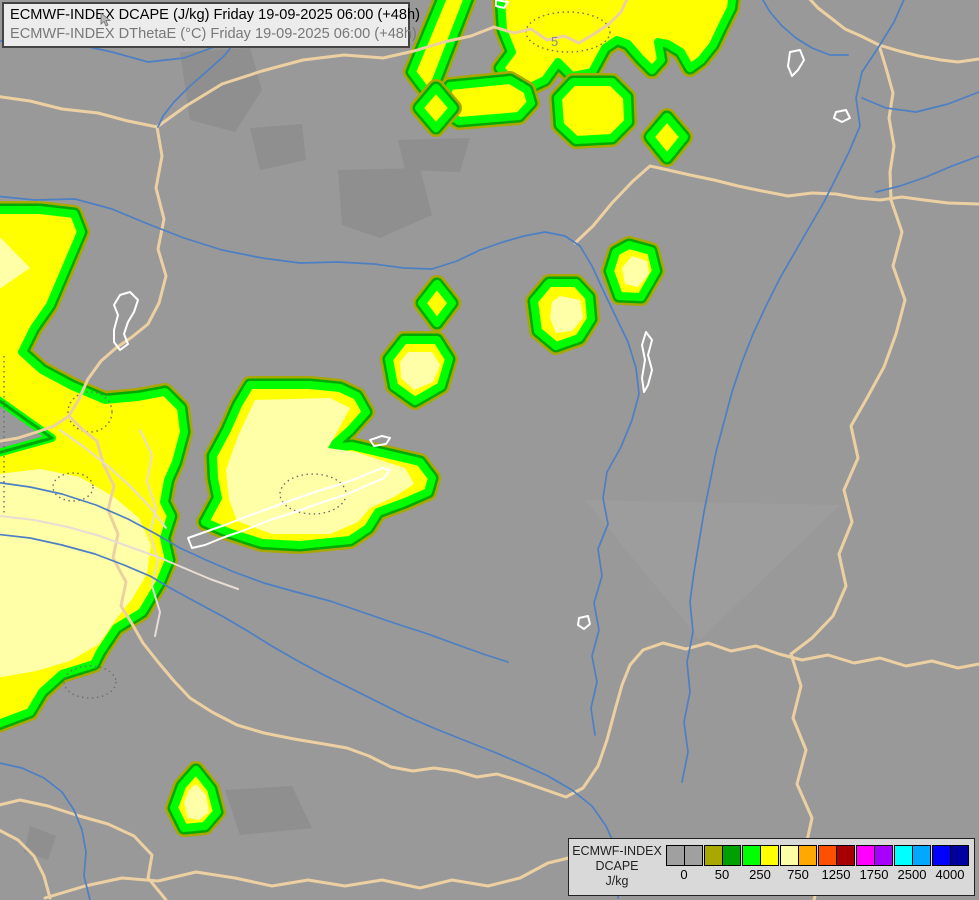 This screenshot has width=979, height=900. I want to click on mouse-cursor-icon, so click(106, 20).